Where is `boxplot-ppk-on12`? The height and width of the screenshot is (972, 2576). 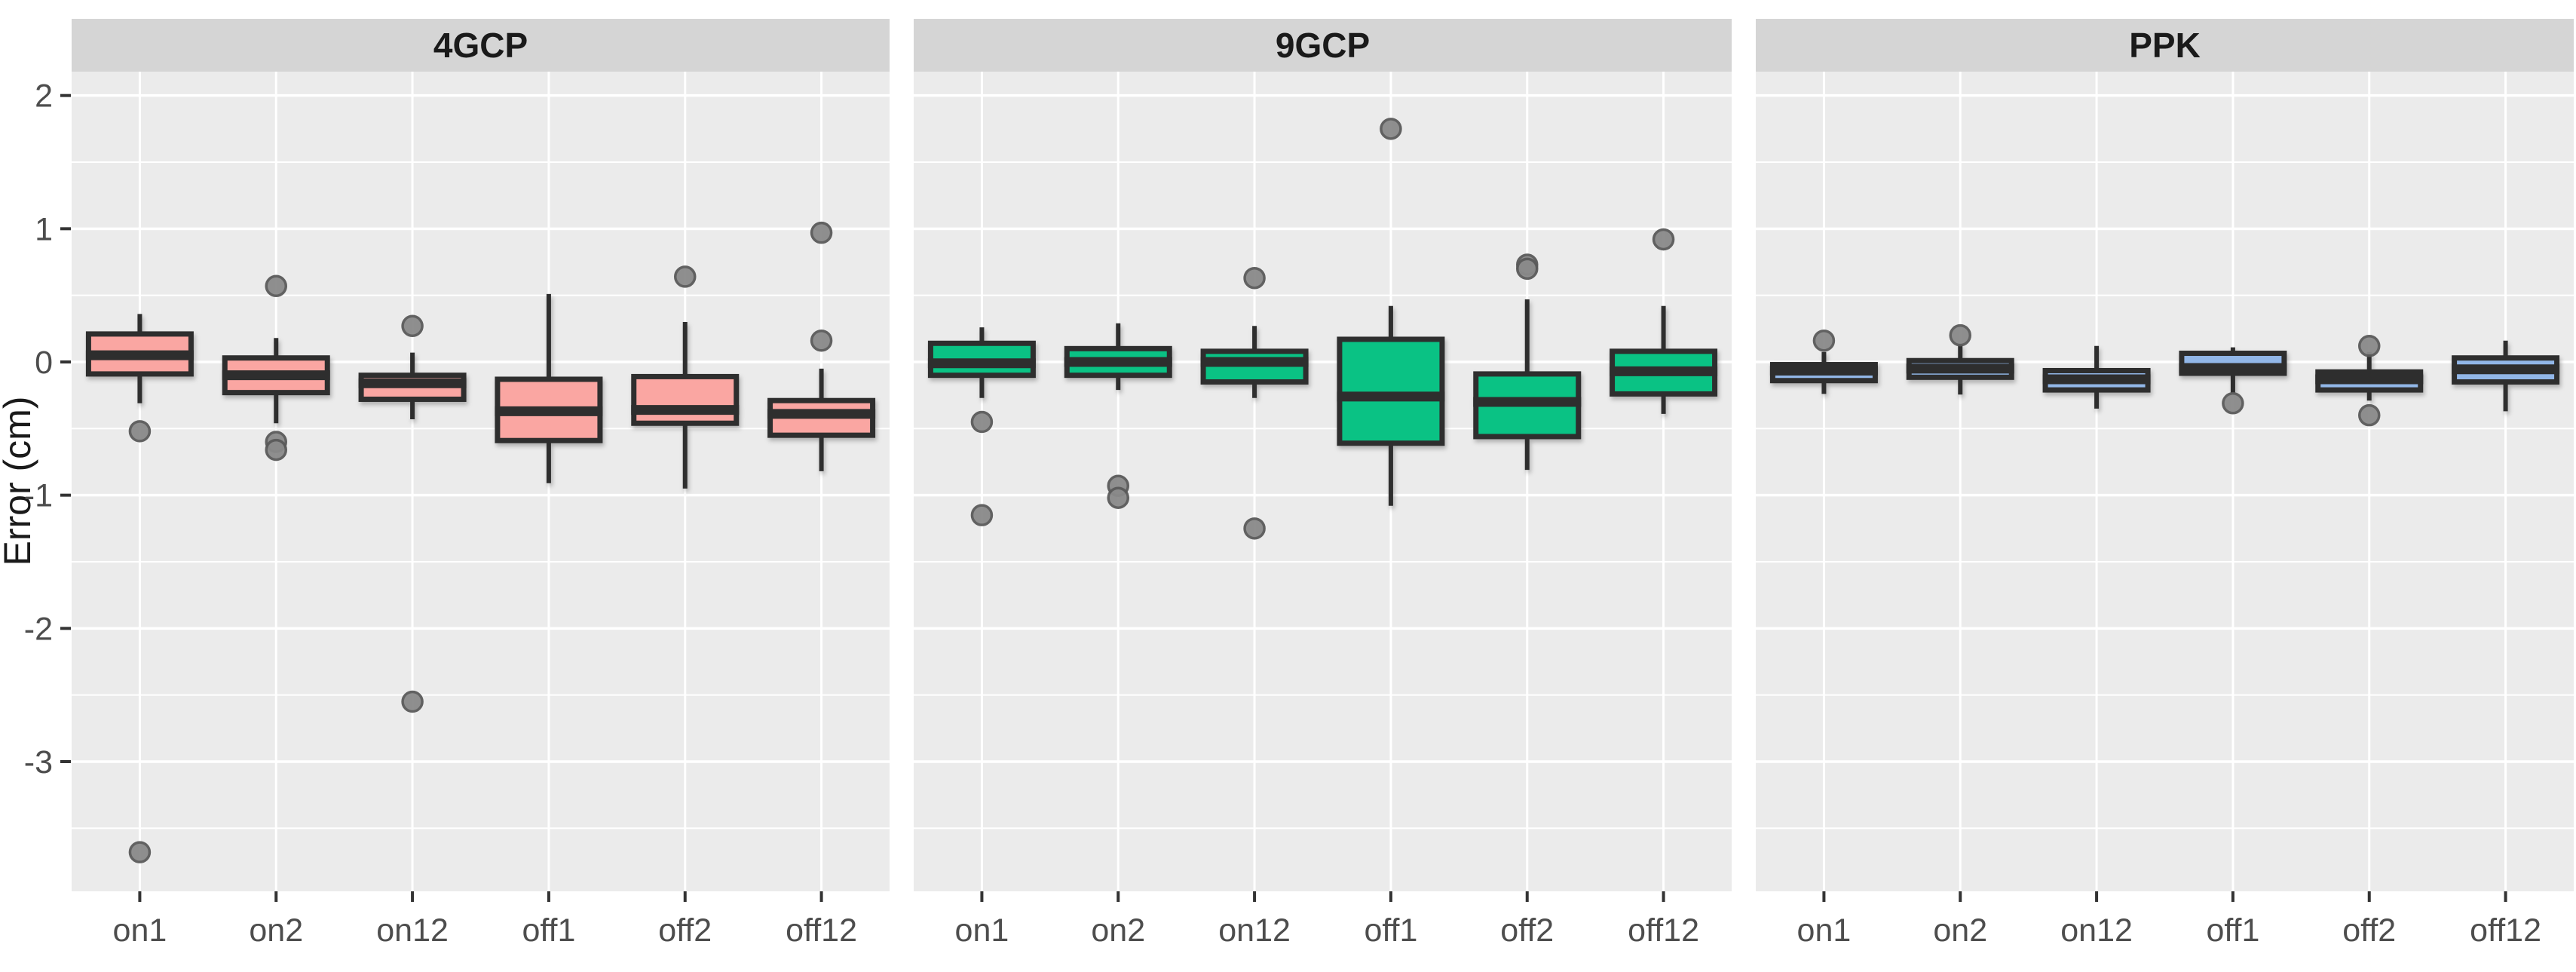 boxplot-ppk-on12 is located at coordinates (2096, 377).